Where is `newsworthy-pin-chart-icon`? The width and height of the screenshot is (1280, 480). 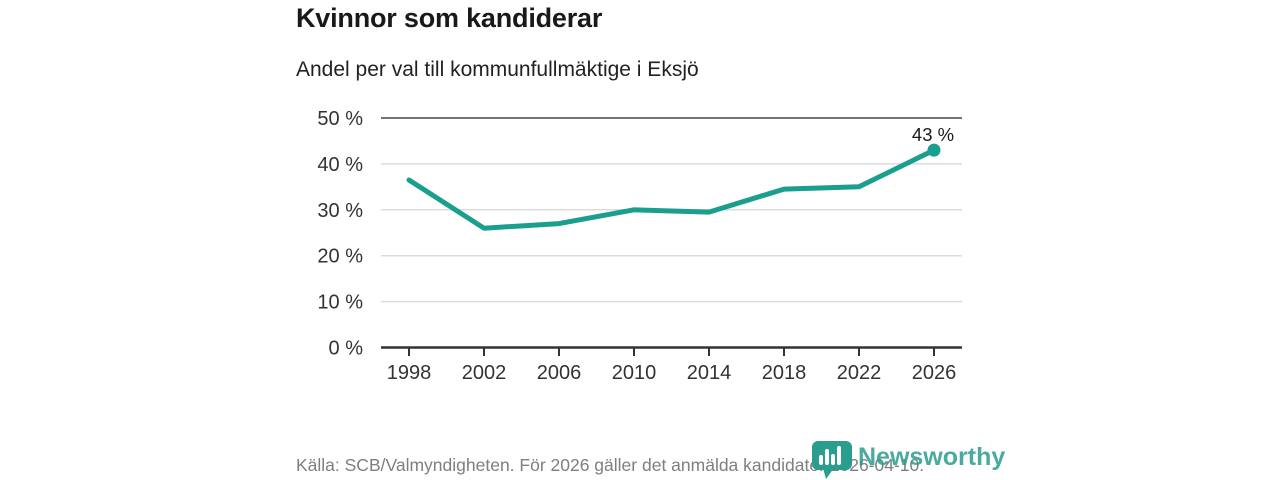
newsworthy-pin-chart-icon is located at coordinates (832, 460).